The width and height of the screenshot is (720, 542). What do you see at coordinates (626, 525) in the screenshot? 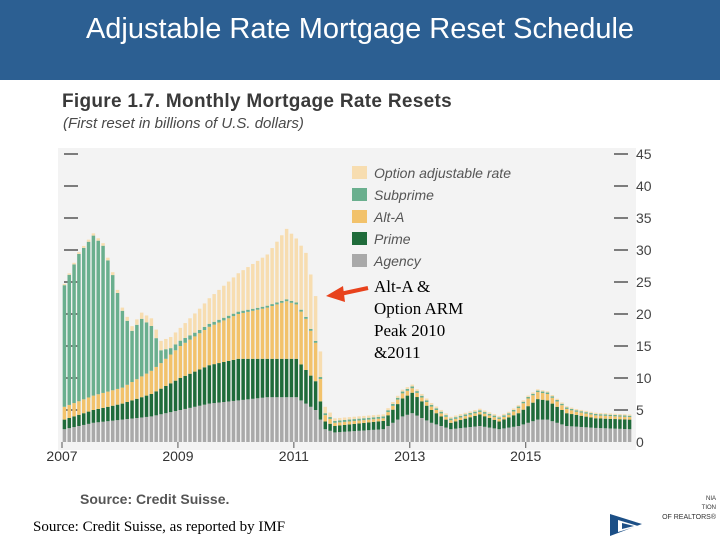
I see `logo-emblem-icon` at bounding box center [626, 525].